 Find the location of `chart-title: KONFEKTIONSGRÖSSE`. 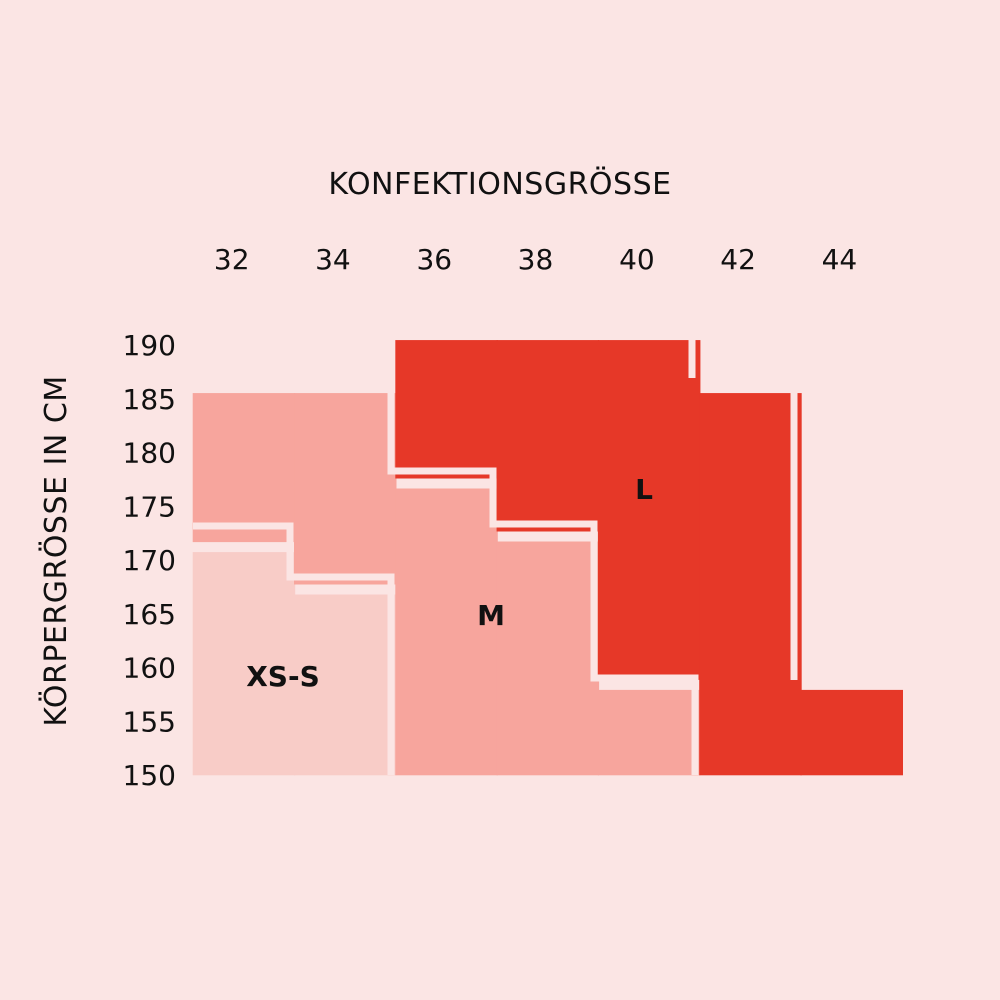

chart-title: KONFEKTIONSGRÖSSE is located at coordinates (499, 184).